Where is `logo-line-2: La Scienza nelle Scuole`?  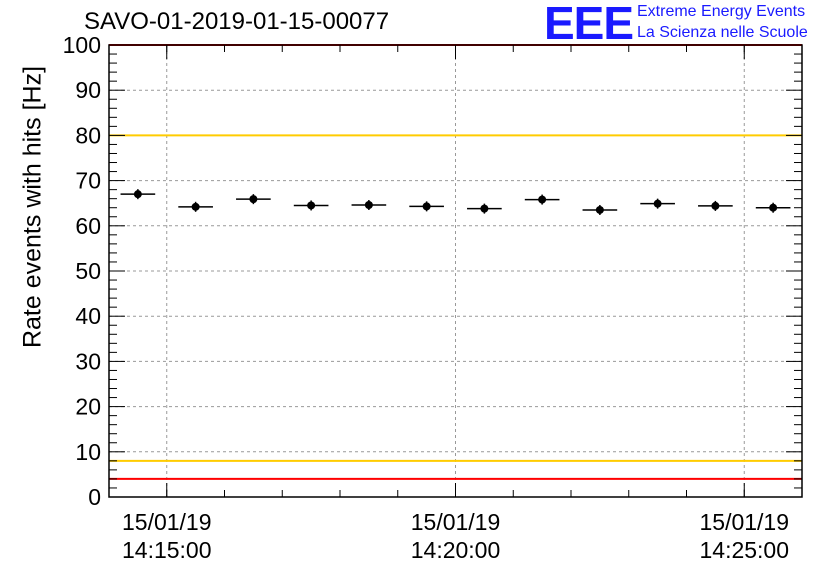
logo-line-2: La Scienza nelle Scuole is located at coordinates (722, 32).